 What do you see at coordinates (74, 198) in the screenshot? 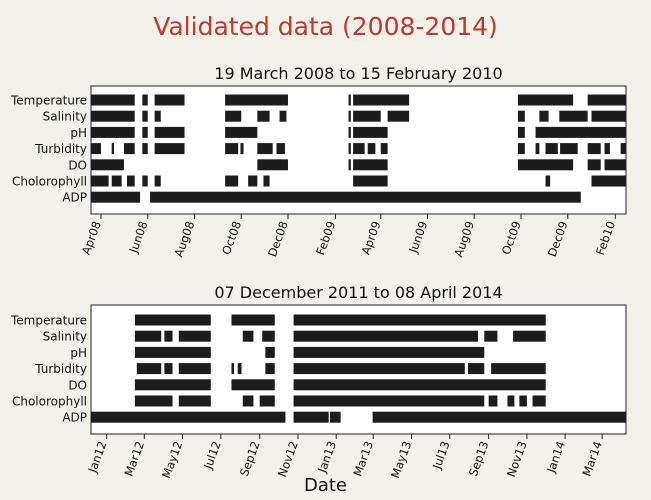
I see `panel-1-category-label: ADP` at bounding box center [74, 198].